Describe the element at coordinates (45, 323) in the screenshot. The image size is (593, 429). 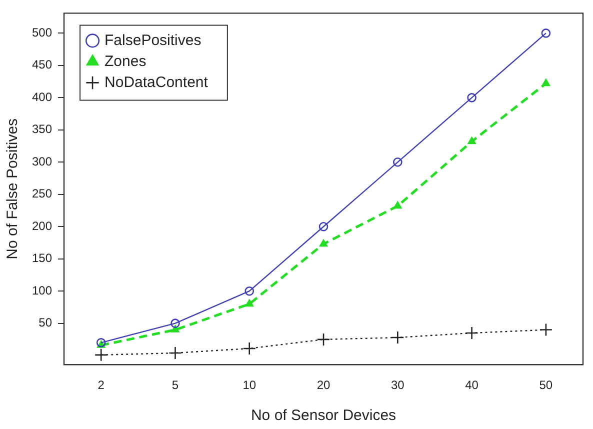
I see `y-tick-label: 50` at that location.